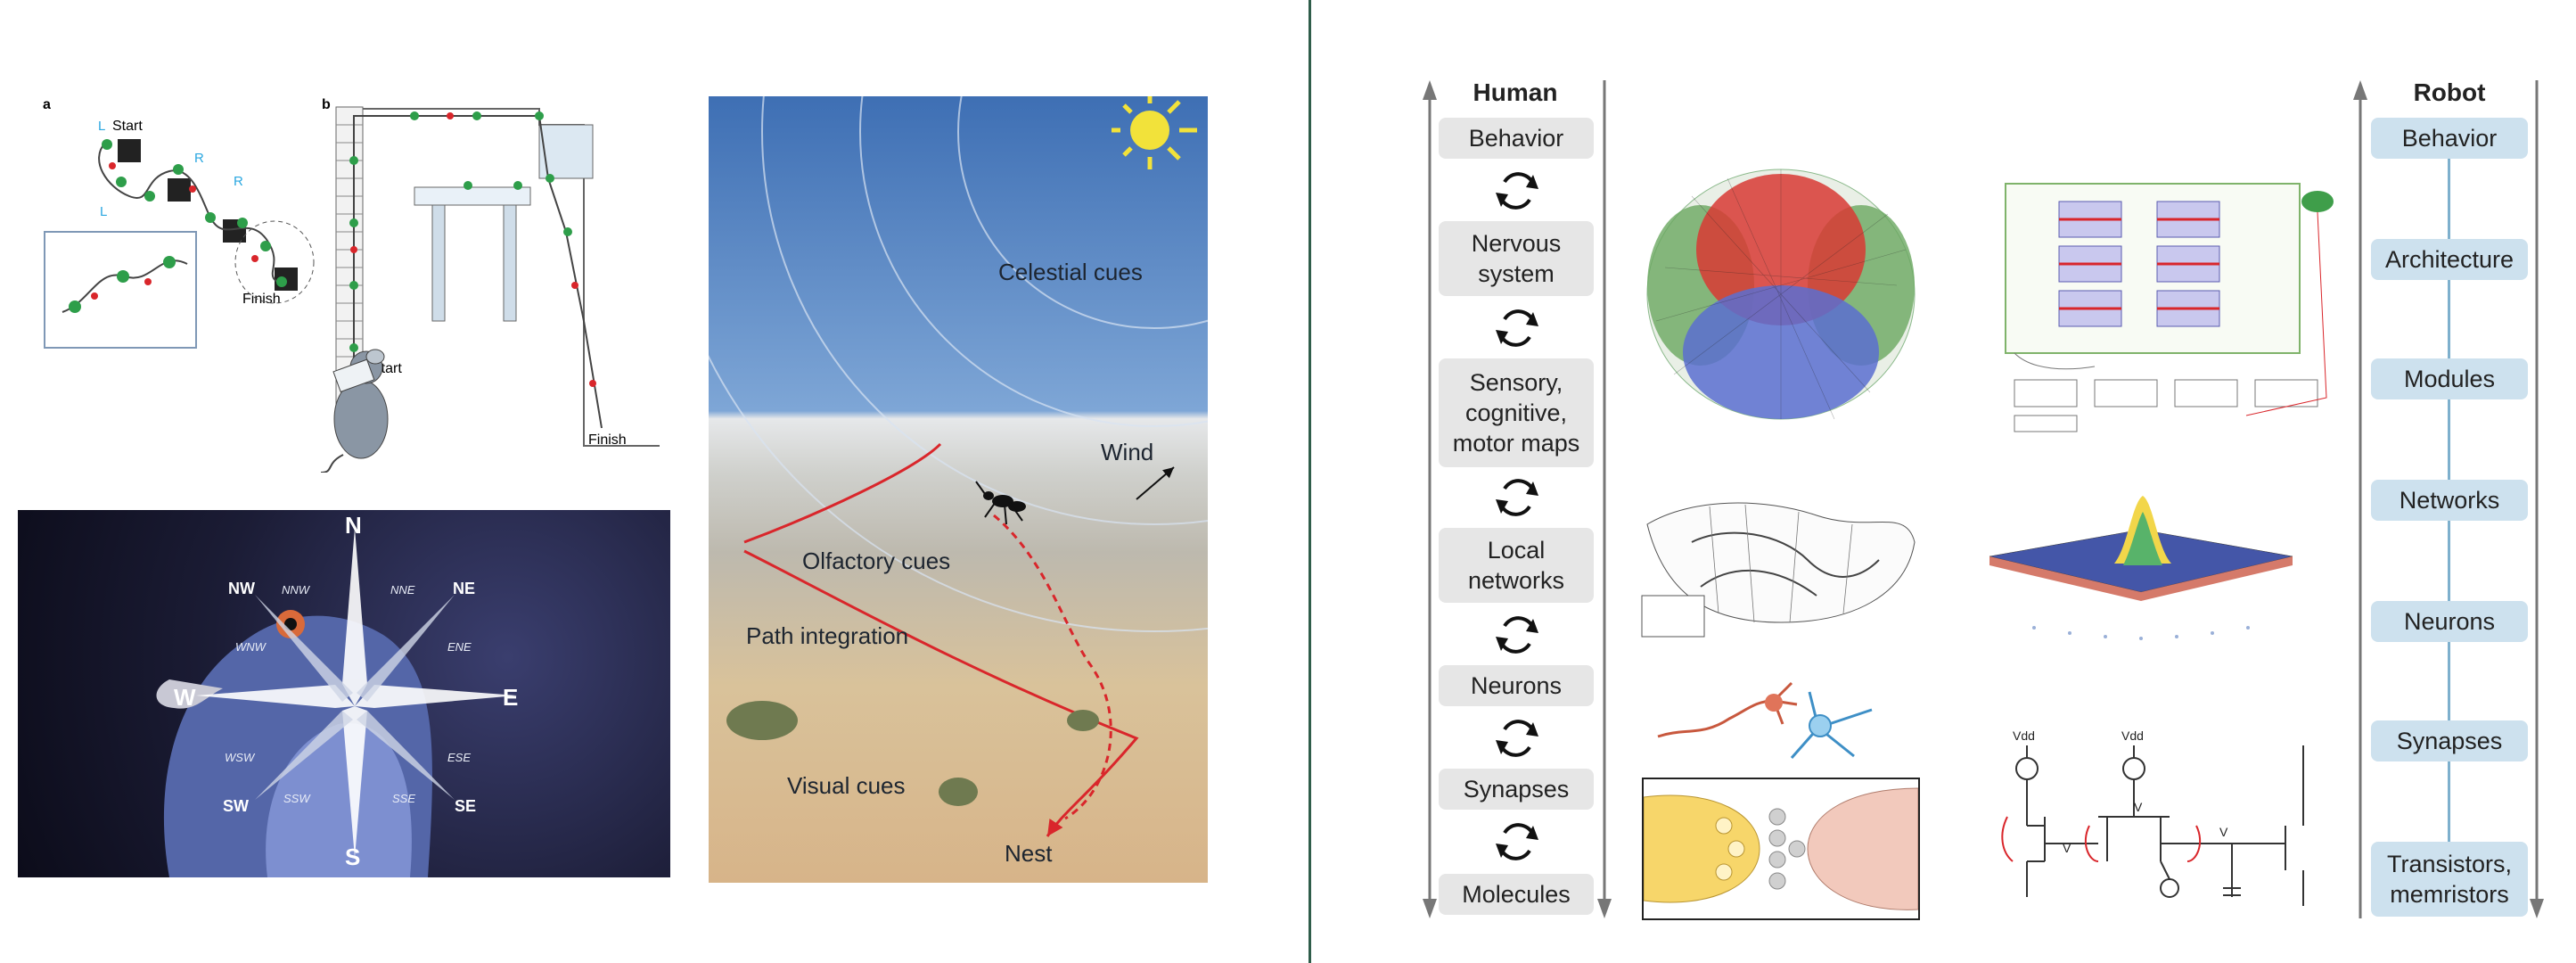 The height and width of the screenshot is (963, 2576). I want to click on compass-se: SE, so click(466, 806).